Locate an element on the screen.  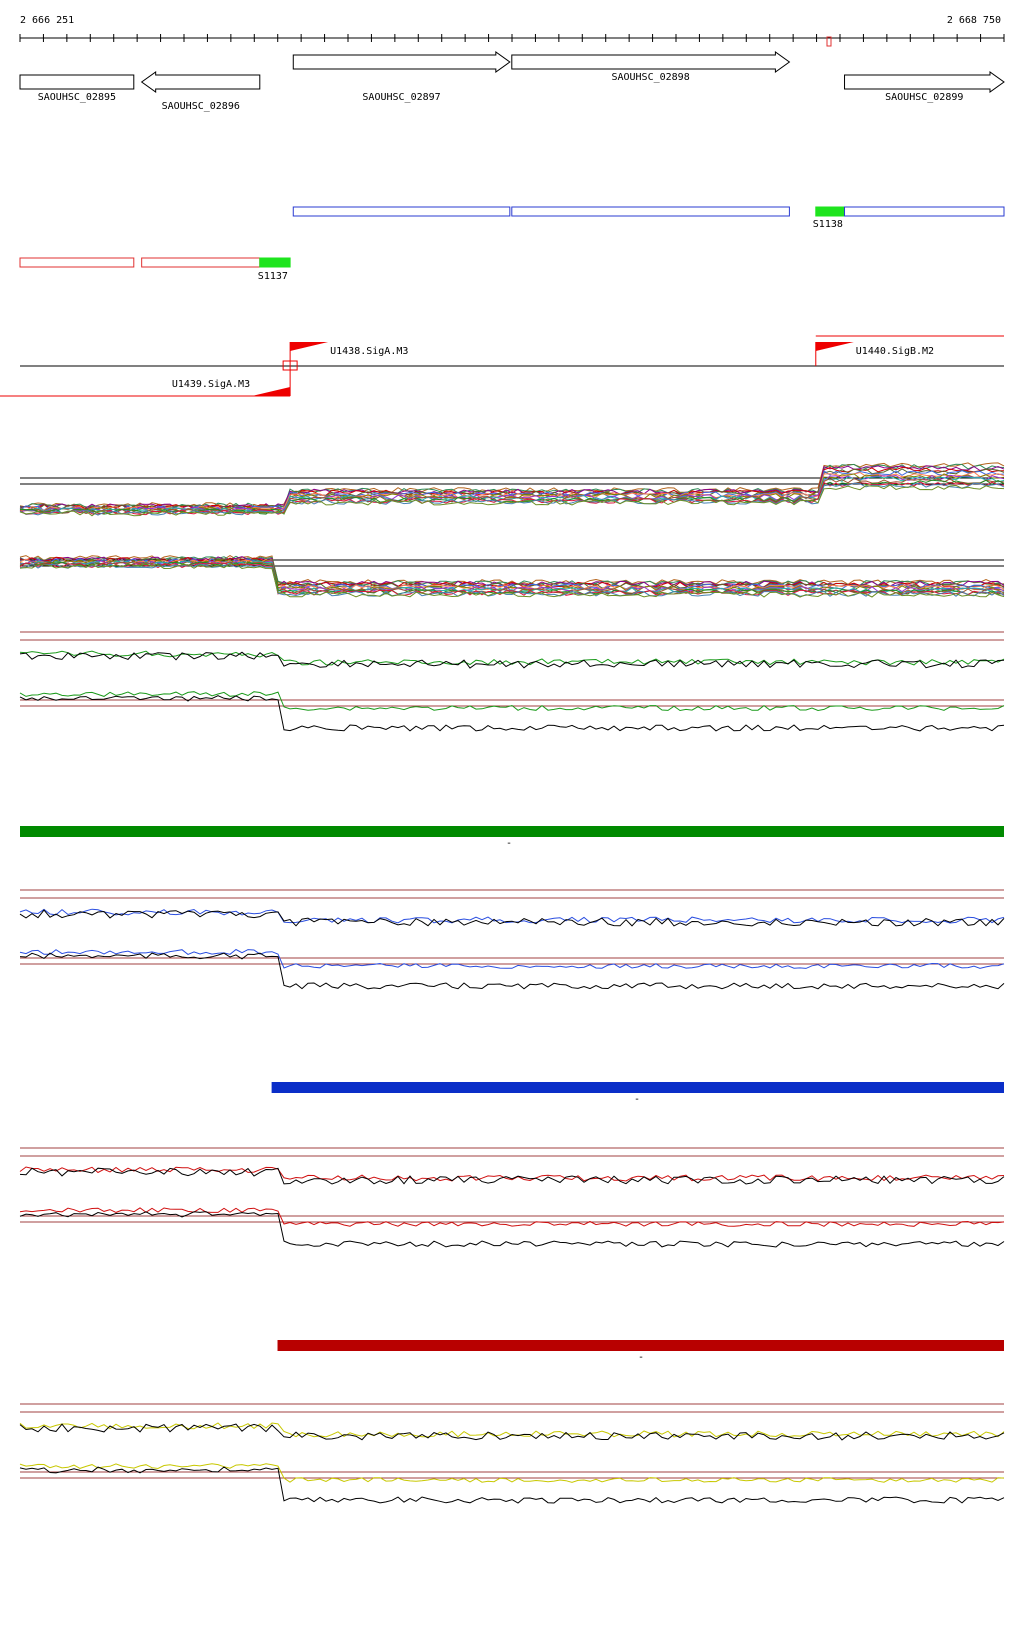
segment-label: S1137 is located at coordinates (273, 276).